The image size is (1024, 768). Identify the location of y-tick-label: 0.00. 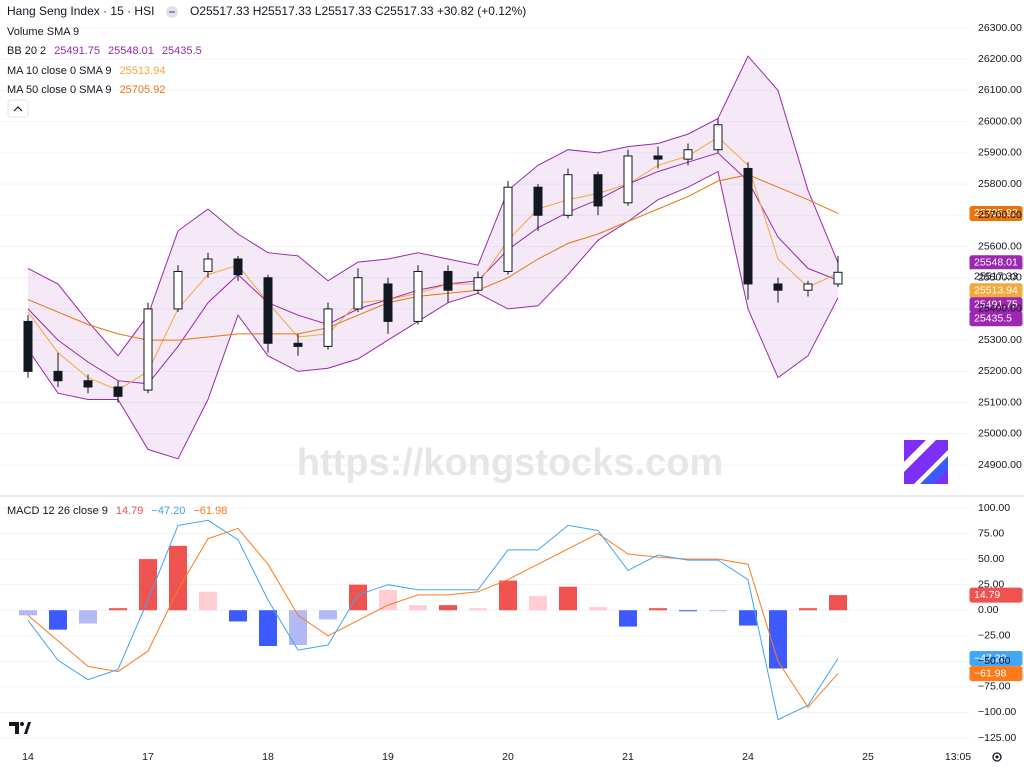
(988, 610).